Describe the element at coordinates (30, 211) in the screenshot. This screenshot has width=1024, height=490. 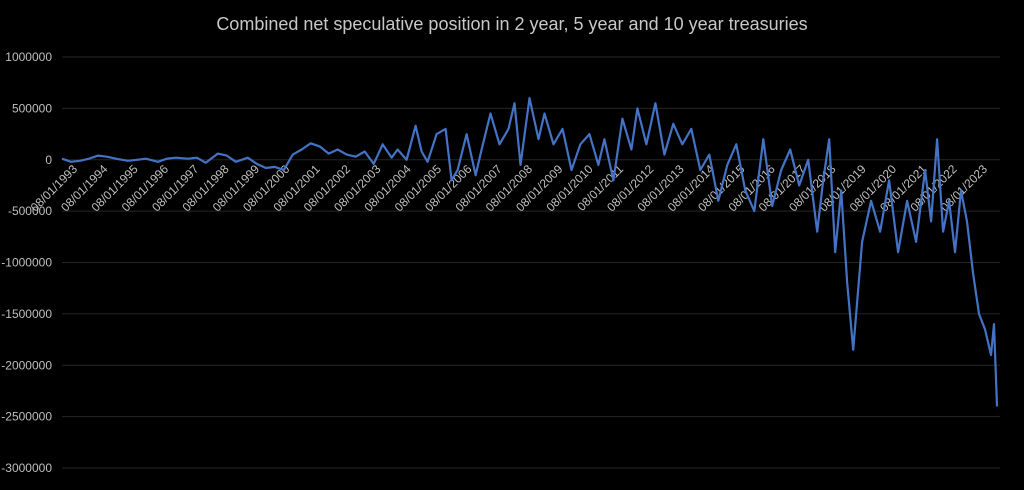
I see `y-tick-label: -500000` at that location.